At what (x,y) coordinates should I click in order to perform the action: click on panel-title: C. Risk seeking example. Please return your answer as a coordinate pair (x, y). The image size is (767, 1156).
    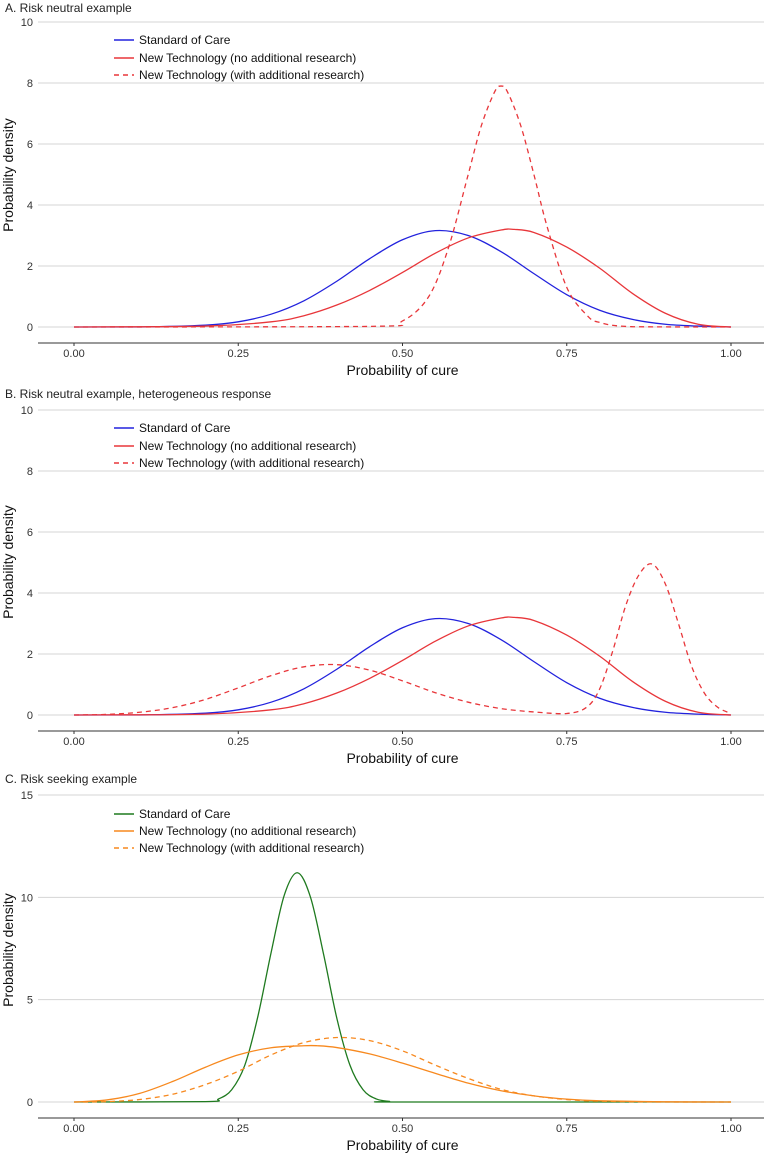
    Looking at the image, I should click on (71, 779).